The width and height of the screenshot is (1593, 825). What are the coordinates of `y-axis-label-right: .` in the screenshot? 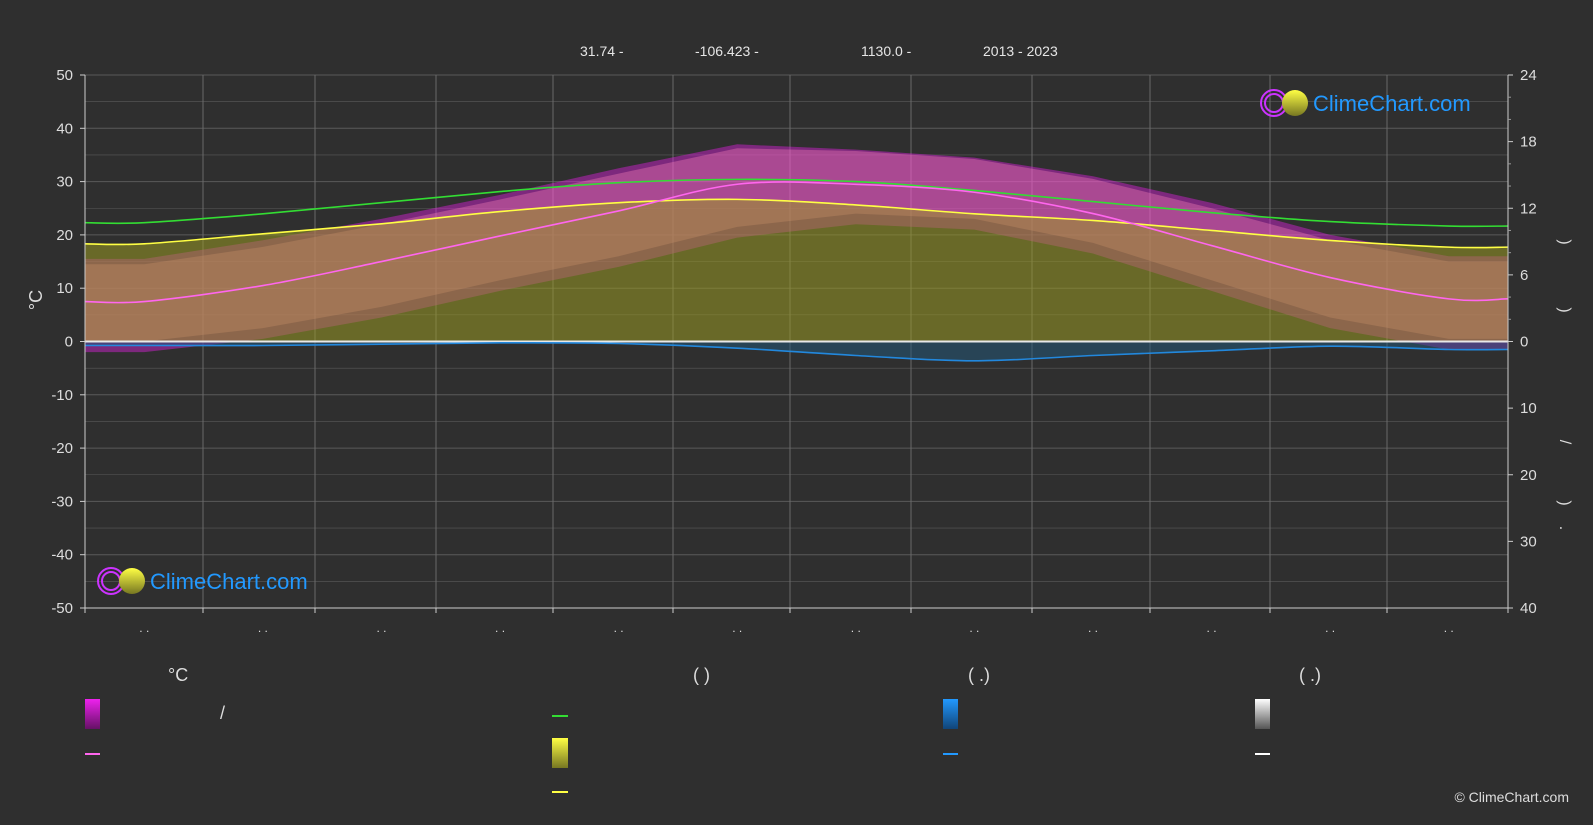 It's located at (1564, 528).